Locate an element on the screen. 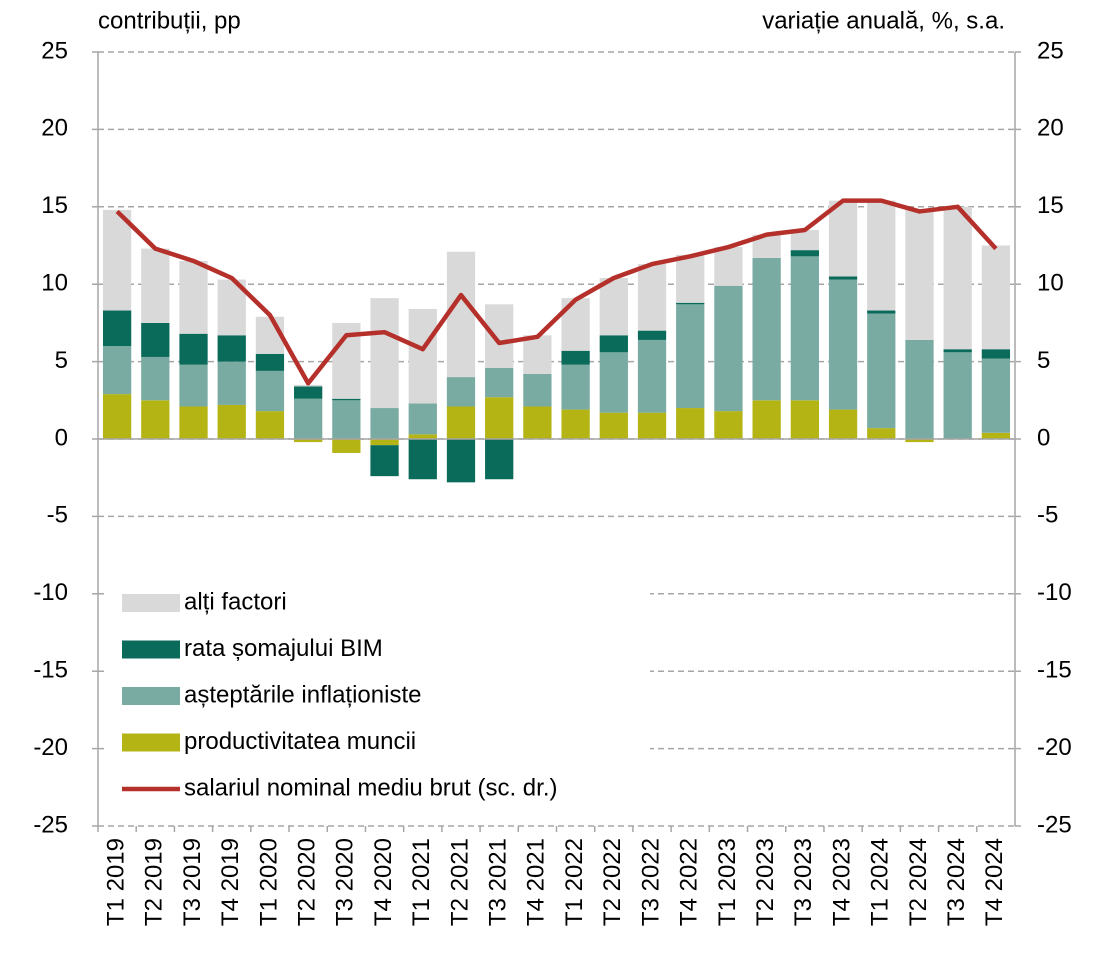 The height and width of the screenshot is (959, 1107). y2-tick-label: -20 is located at coordinates (1054, 747).